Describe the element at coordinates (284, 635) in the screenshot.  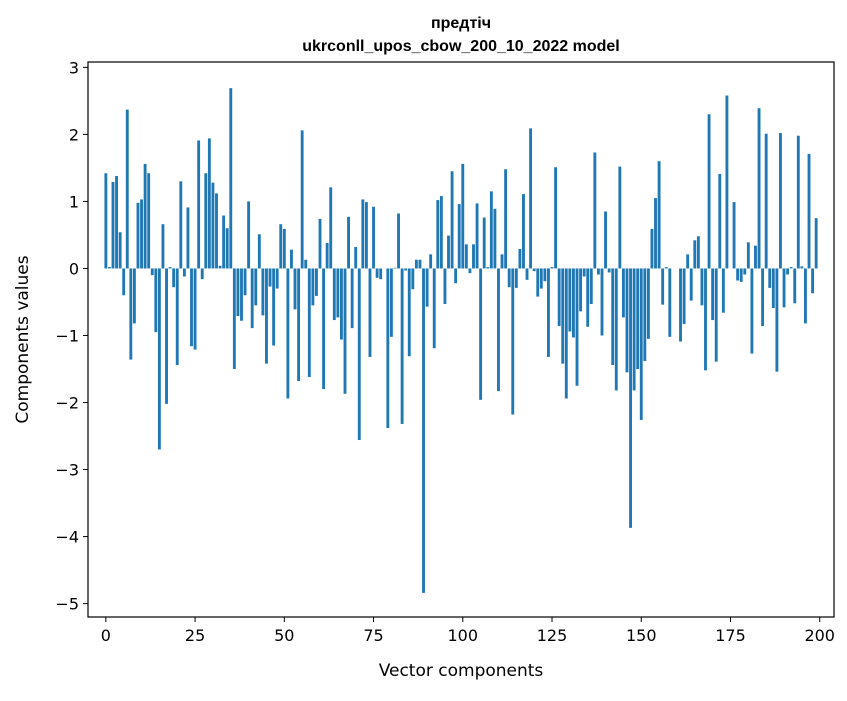
I see `x-tick-label: 50` at that location.